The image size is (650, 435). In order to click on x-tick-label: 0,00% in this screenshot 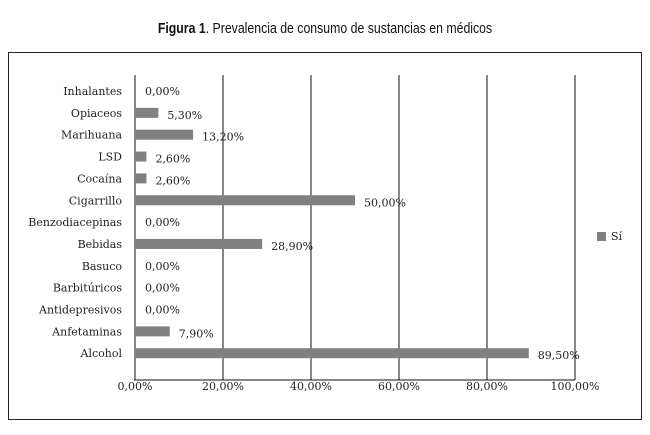, I will do `click(135, 386)`.